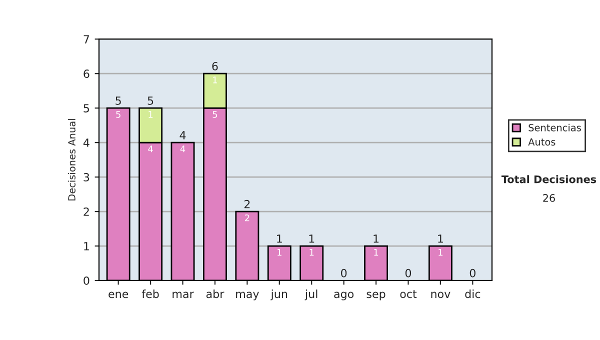 Image resolution: width=600 pixels, height=340 pixels. Describe the element at coordinates (549, 198) in the screenshot. I see `text: 26` at that location.